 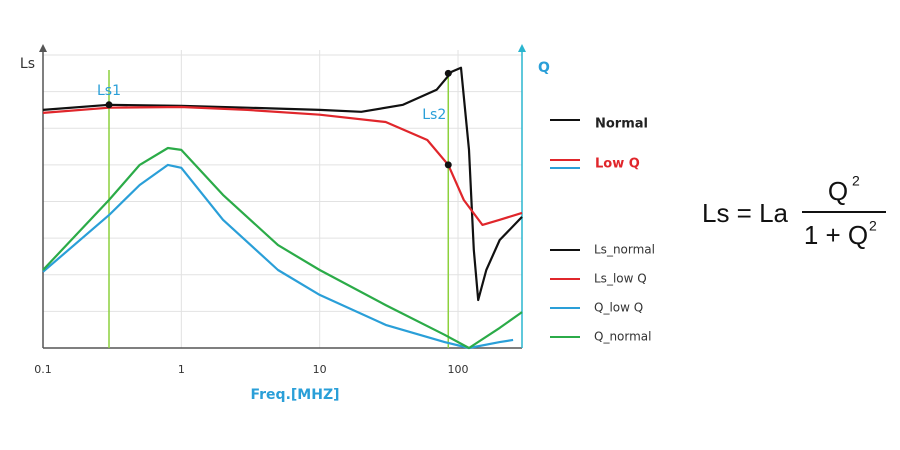 What do you see at coordinates (838, 191) in the screenshot?
I see `formula-numerator: Q` at bounding box center [838, 191].